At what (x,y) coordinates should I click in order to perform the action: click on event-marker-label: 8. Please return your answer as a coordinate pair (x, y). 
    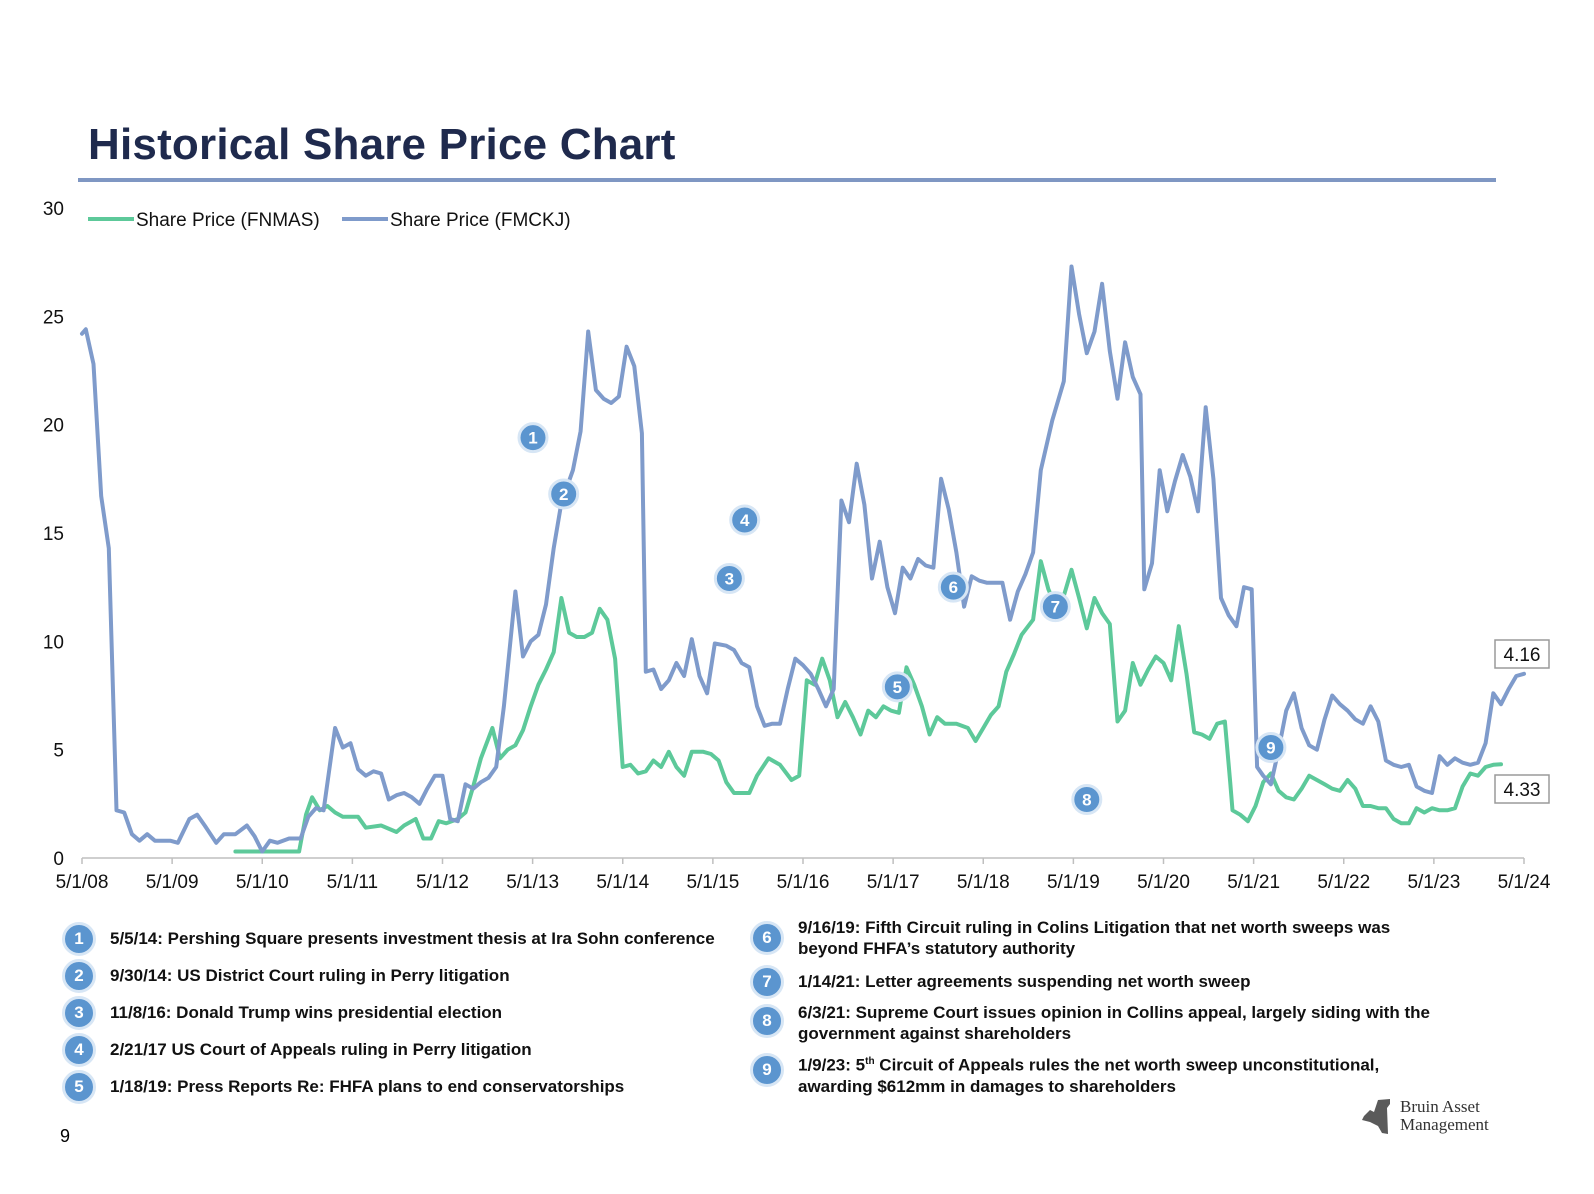
    Looking at the image, I should click on (1086, 800).